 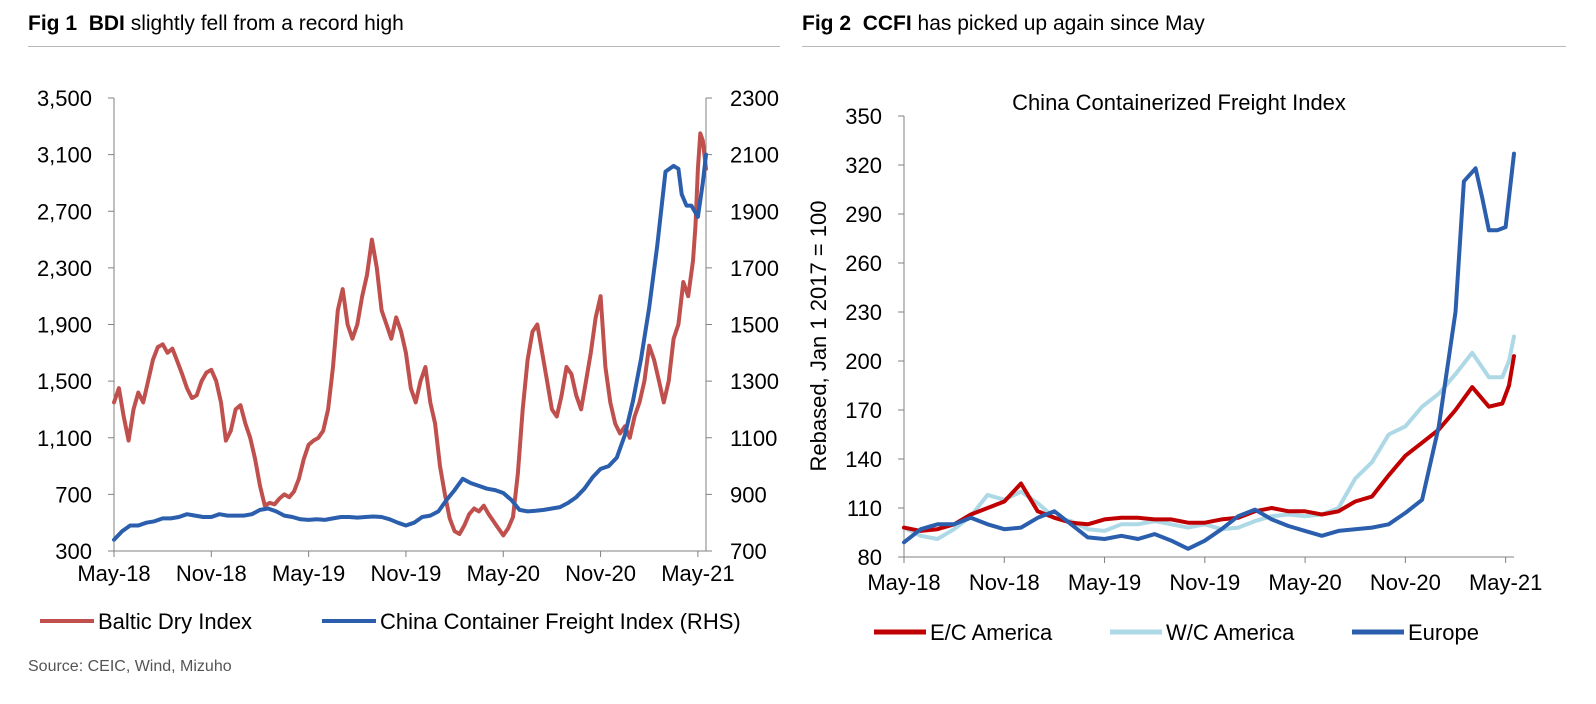 I want to click on y-tick-label: 170, so click(x=863, y=410).